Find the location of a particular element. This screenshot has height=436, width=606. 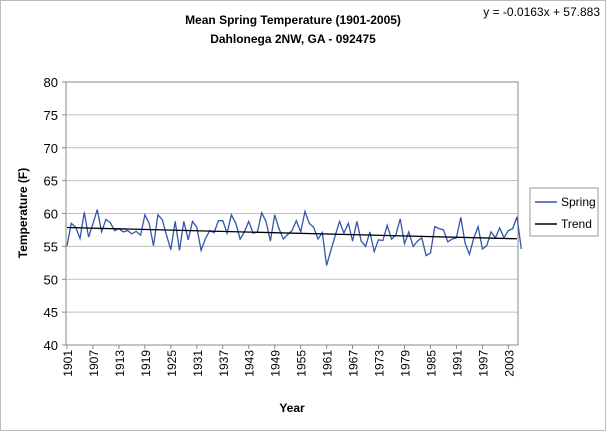

x-tick-label: 1919 is located at coordinates (146, 363).